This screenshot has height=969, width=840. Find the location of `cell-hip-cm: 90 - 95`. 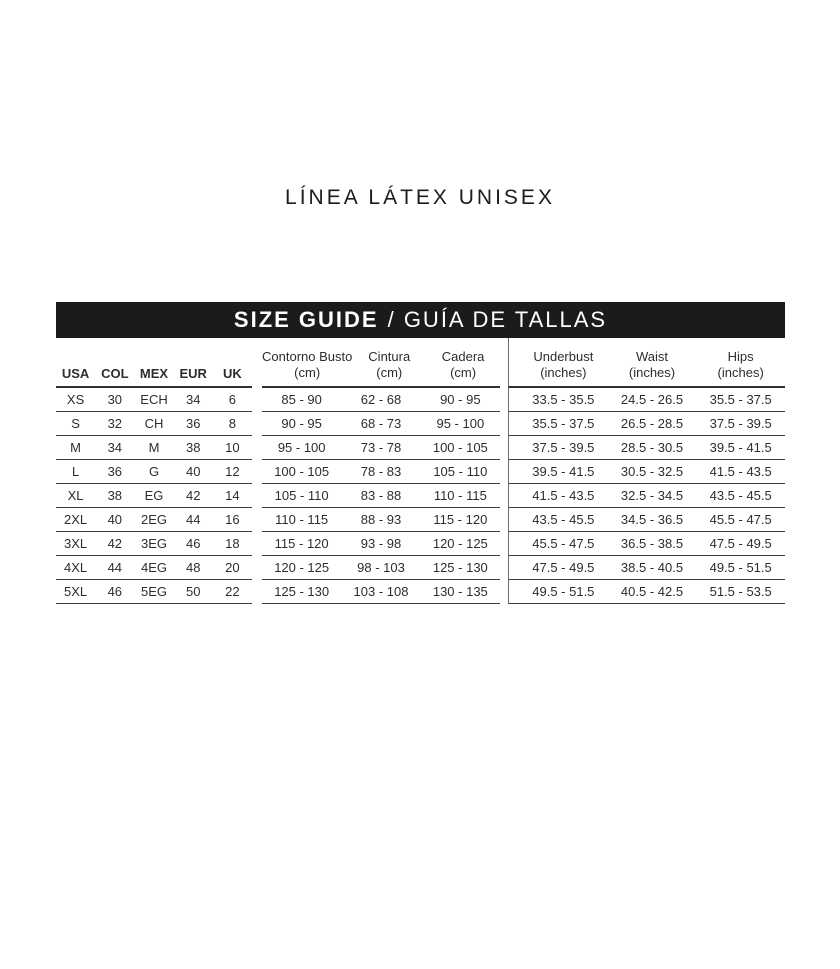

cell-hip-cm: 90 - 95 is located at coordinates (460, 399).